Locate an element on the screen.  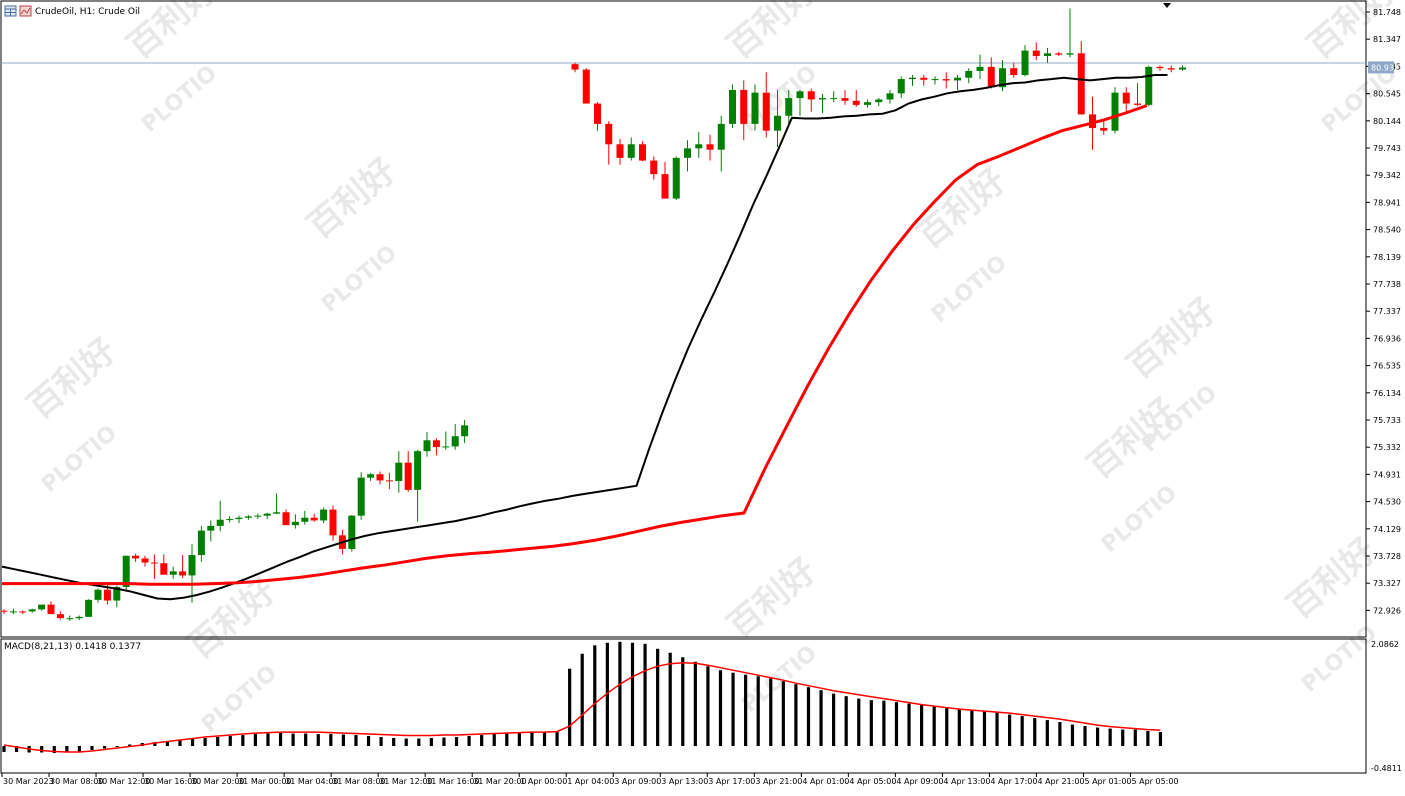
chart-window-icon is located at coordinates (25, 11).